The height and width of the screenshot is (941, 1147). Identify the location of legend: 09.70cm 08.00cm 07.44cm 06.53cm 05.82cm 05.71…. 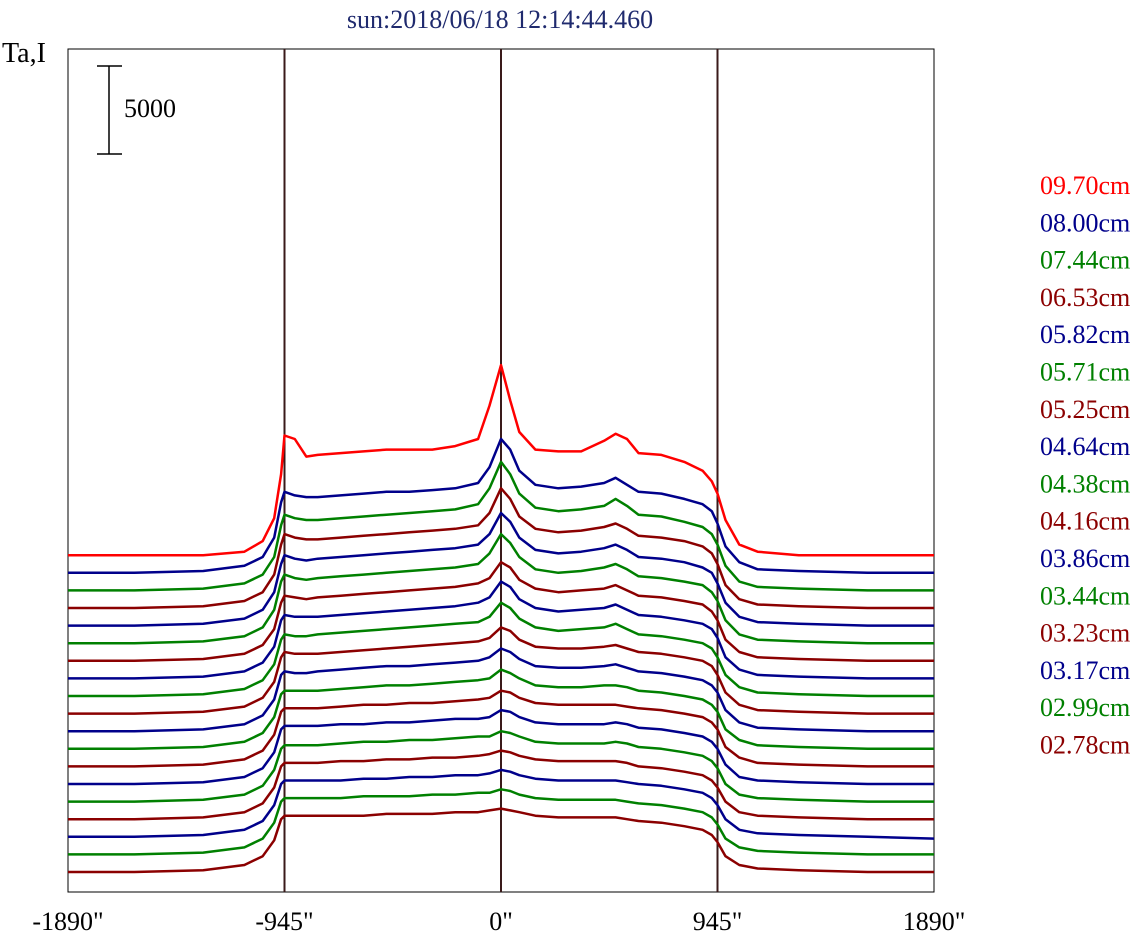
(1085, 465).